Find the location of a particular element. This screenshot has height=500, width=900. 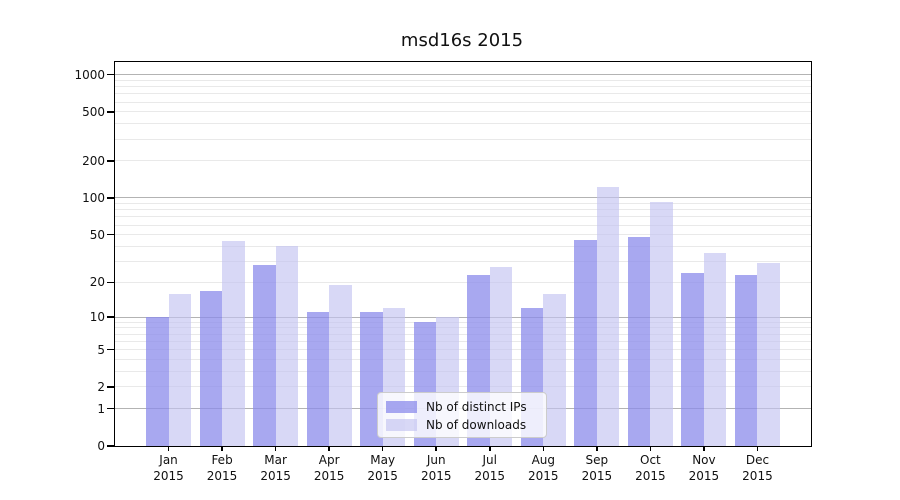

bar-distinct-ips-nov is located at coordinates (692, 359).